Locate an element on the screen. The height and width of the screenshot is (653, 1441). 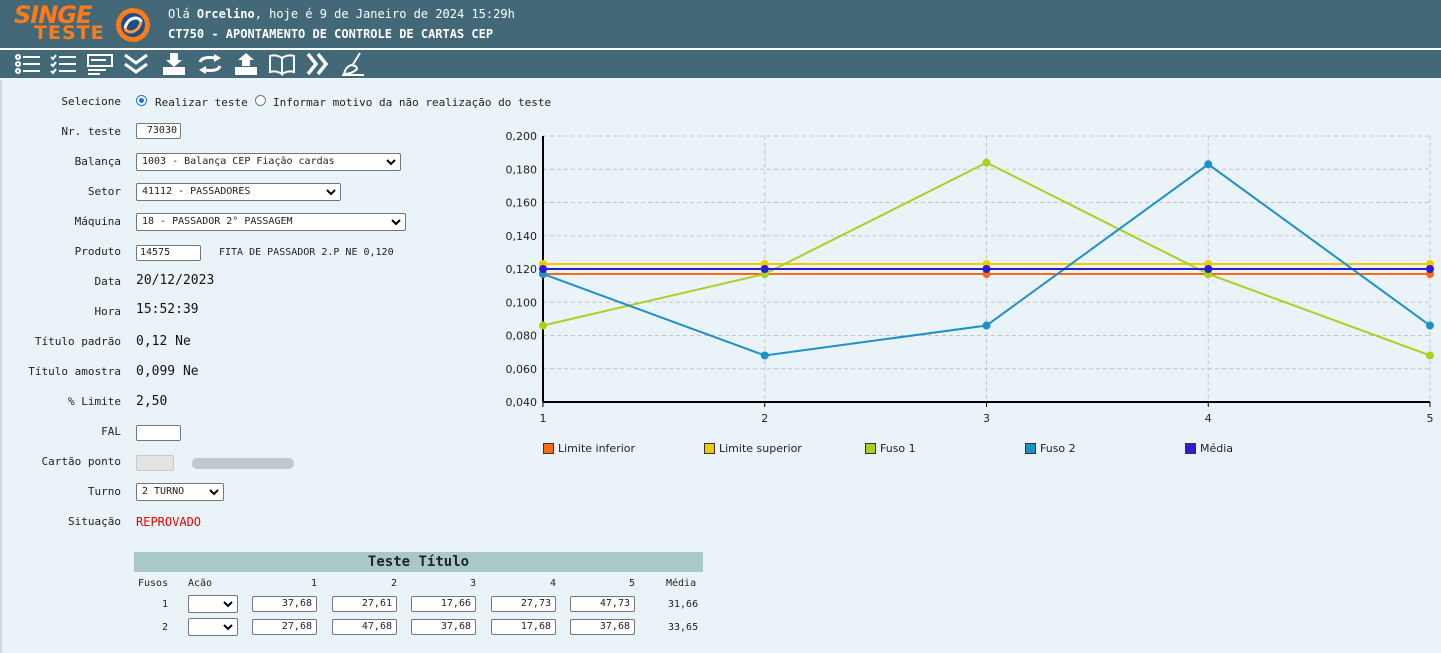
y-tick-label: 0,180 is located at coordinates (522, 169).